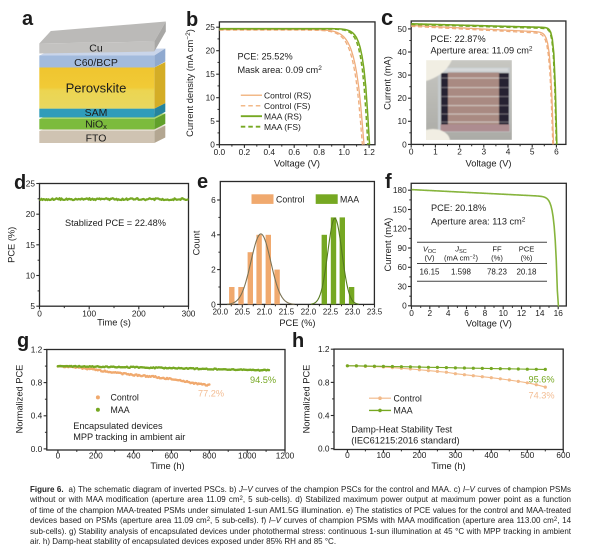 The image size is (600, 556). Describe the element at coordinates (388, 182) in the screenshot. I see `svg-text: f` at that location.